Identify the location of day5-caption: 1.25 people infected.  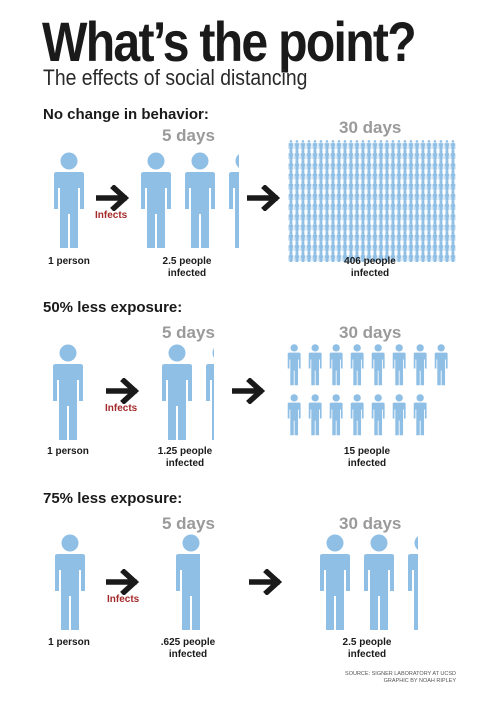
(185, 457).